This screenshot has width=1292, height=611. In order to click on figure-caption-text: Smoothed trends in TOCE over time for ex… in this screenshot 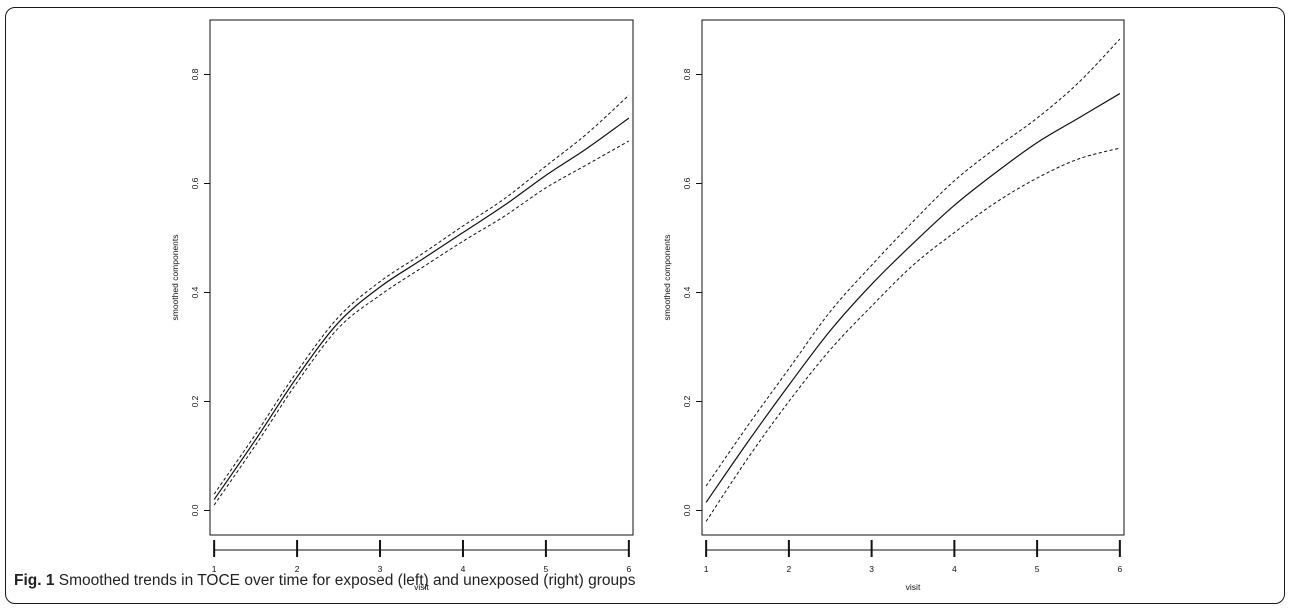, I will do `click(347, 580)`.